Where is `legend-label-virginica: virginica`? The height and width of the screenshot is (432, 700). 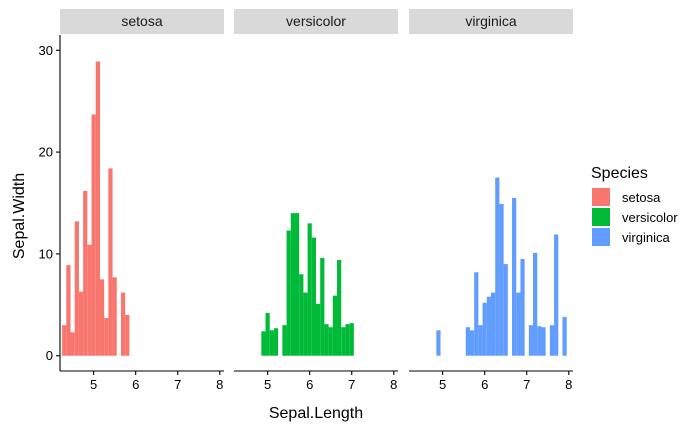 legend-label-virginica: virginica is located at coordinates (646, 237).